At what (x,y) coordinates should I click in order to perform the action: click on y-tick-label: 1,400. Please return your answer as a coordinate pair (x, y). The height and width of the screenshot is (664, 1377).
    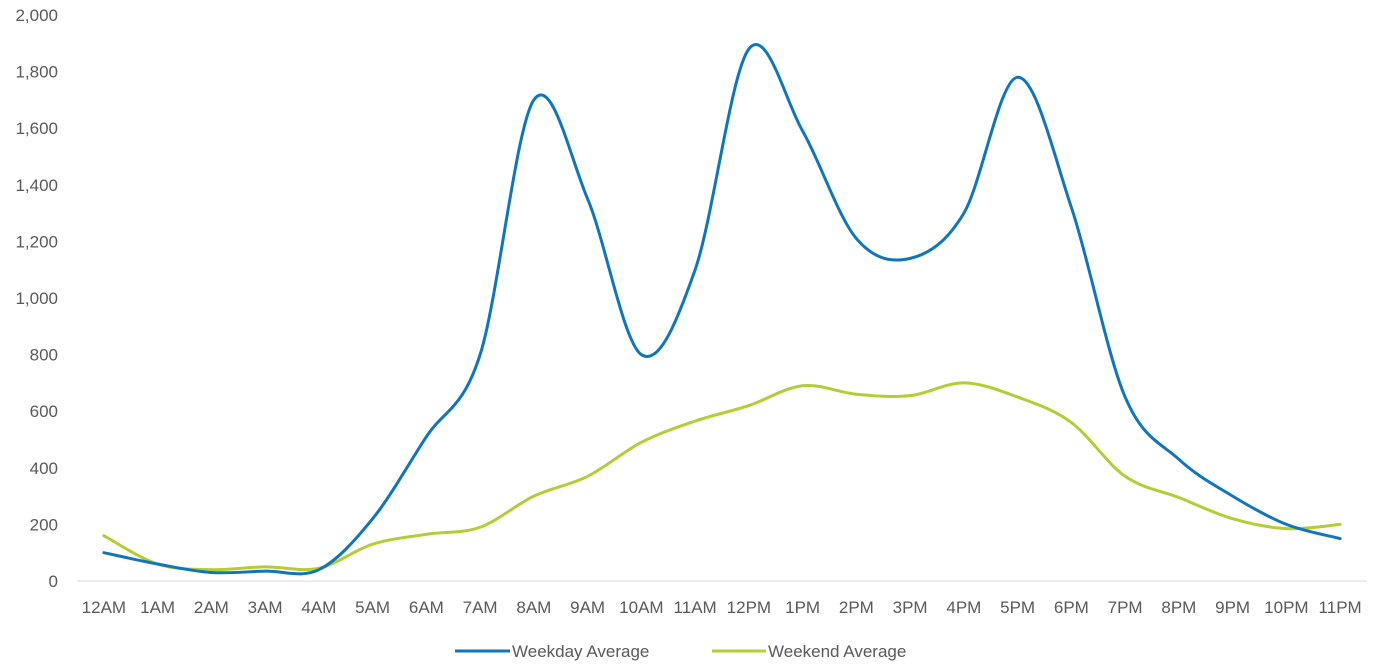
    Looking at the image, I should click on (36, 185).